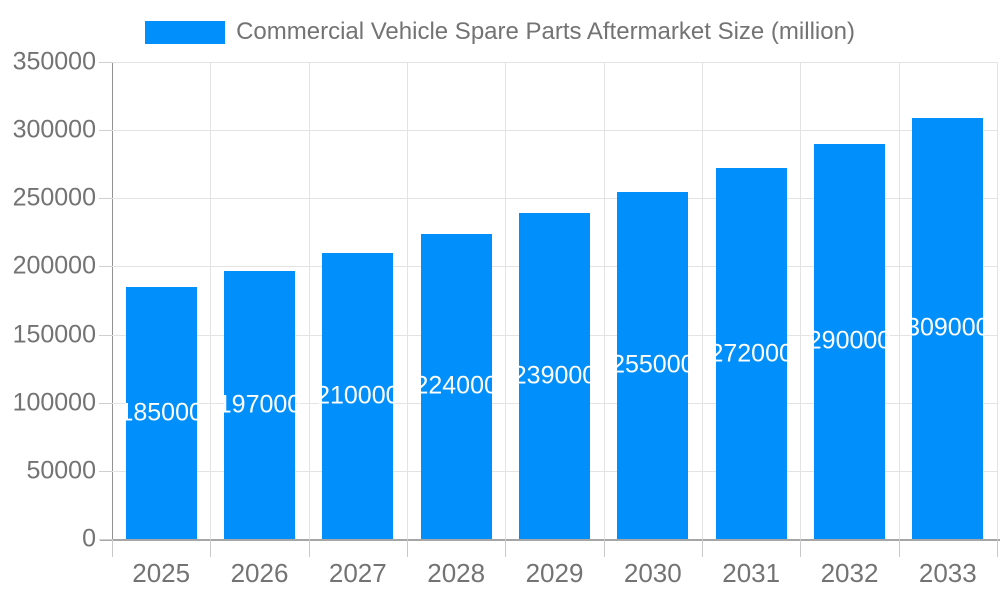  I want to click on legend-swatch, so click(185, 32).